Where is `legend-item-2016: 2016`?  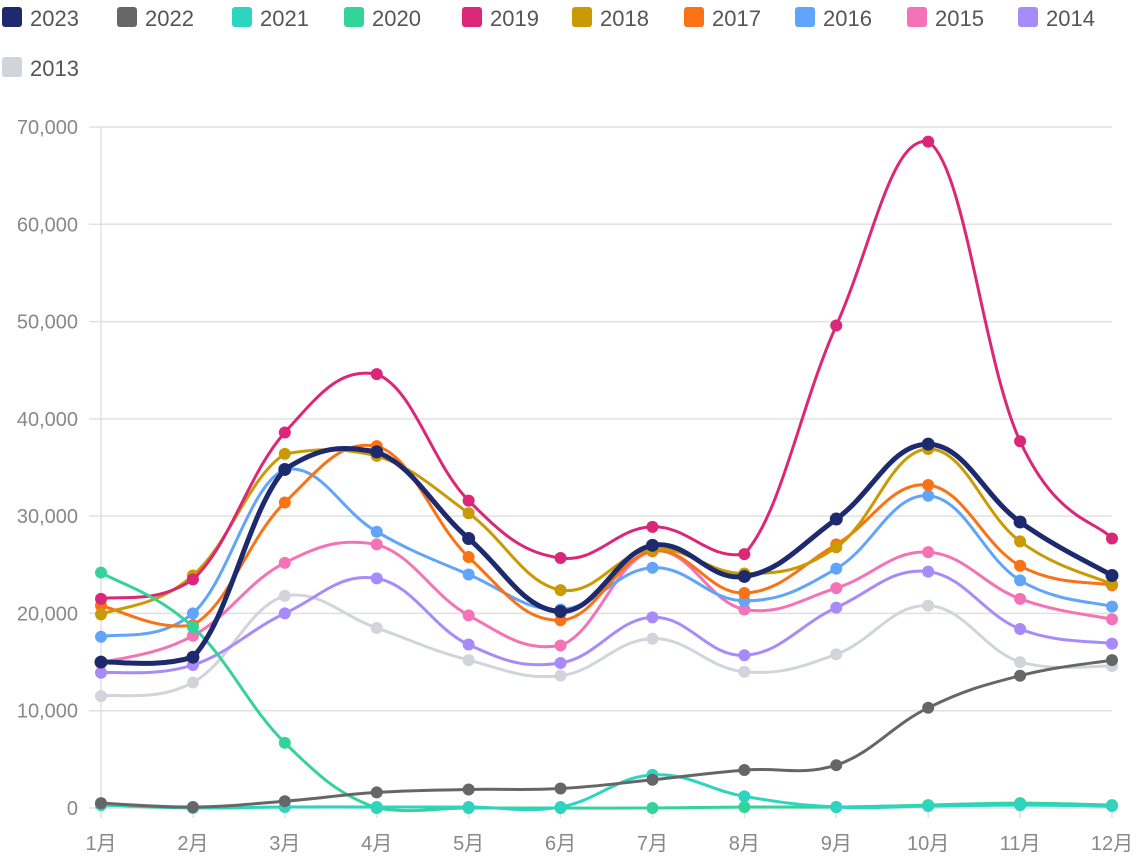 legend-item-2016: 2016 is located at coordinates (833, 18).